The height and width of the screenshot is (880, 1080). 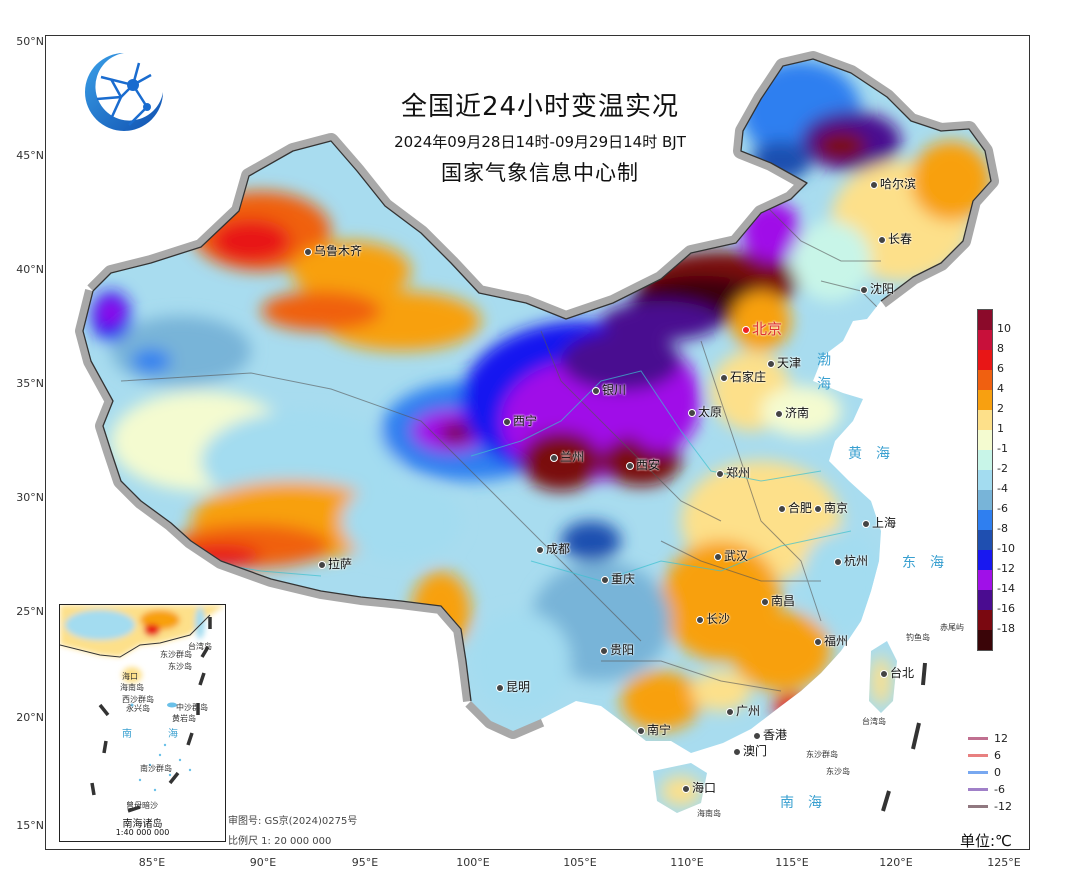 I want to click on city-name: 昆明, so click(x=518, y=687).